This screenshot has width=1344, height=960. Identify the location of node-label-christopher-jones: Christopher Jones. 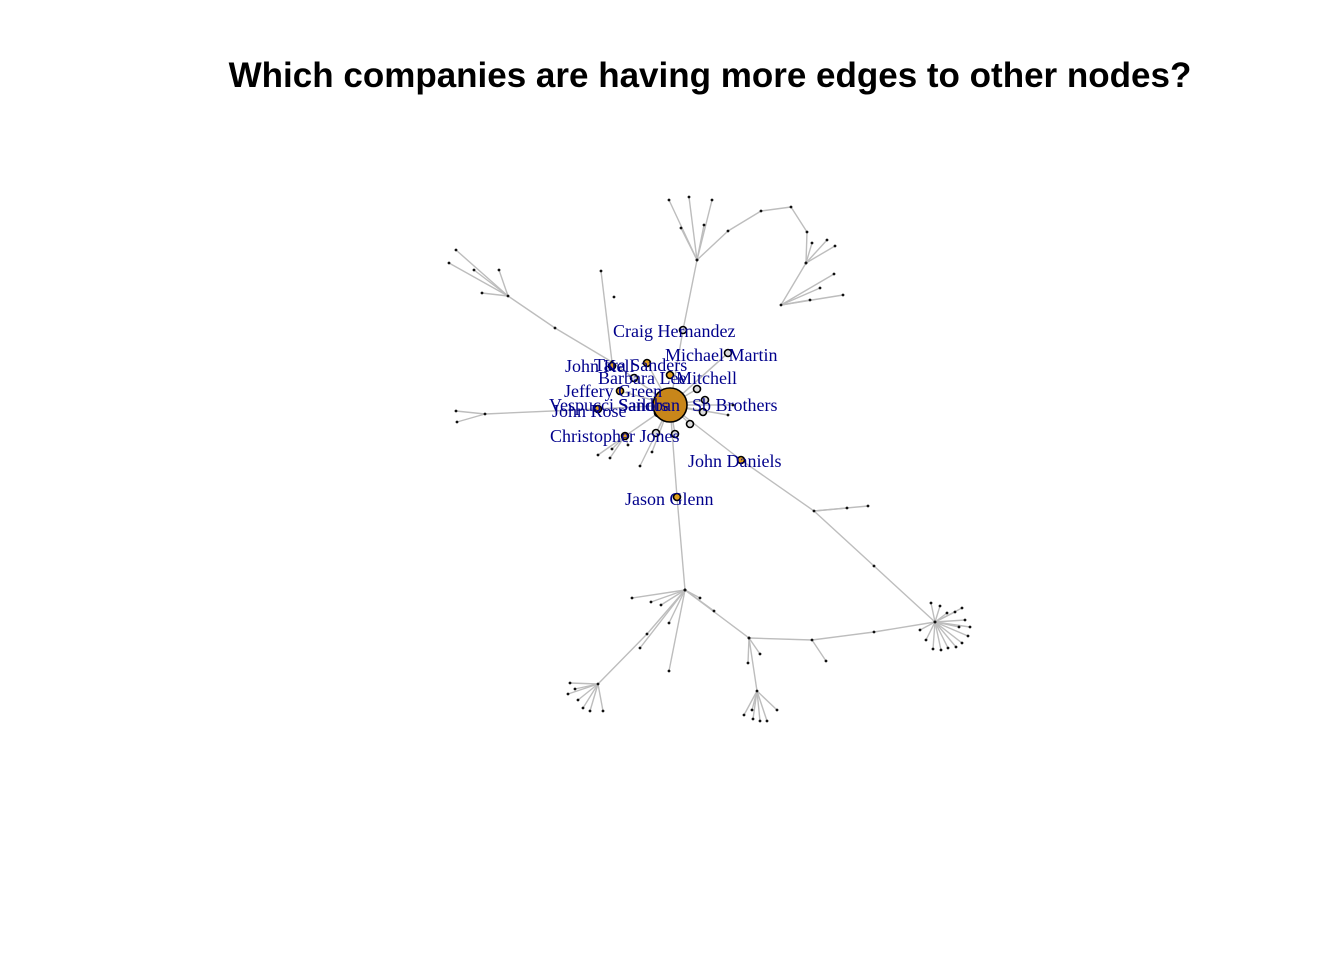
(615, 436).